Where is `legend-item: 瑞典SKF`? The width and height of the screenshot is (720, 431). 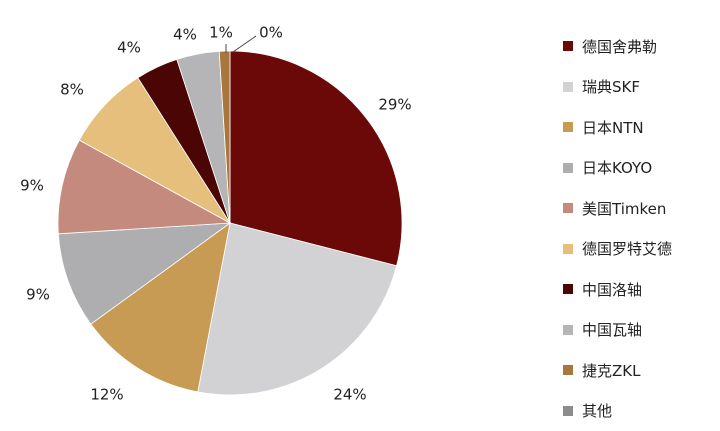
legend-item: 瑞典SKF is located at coordinates (638, 87).